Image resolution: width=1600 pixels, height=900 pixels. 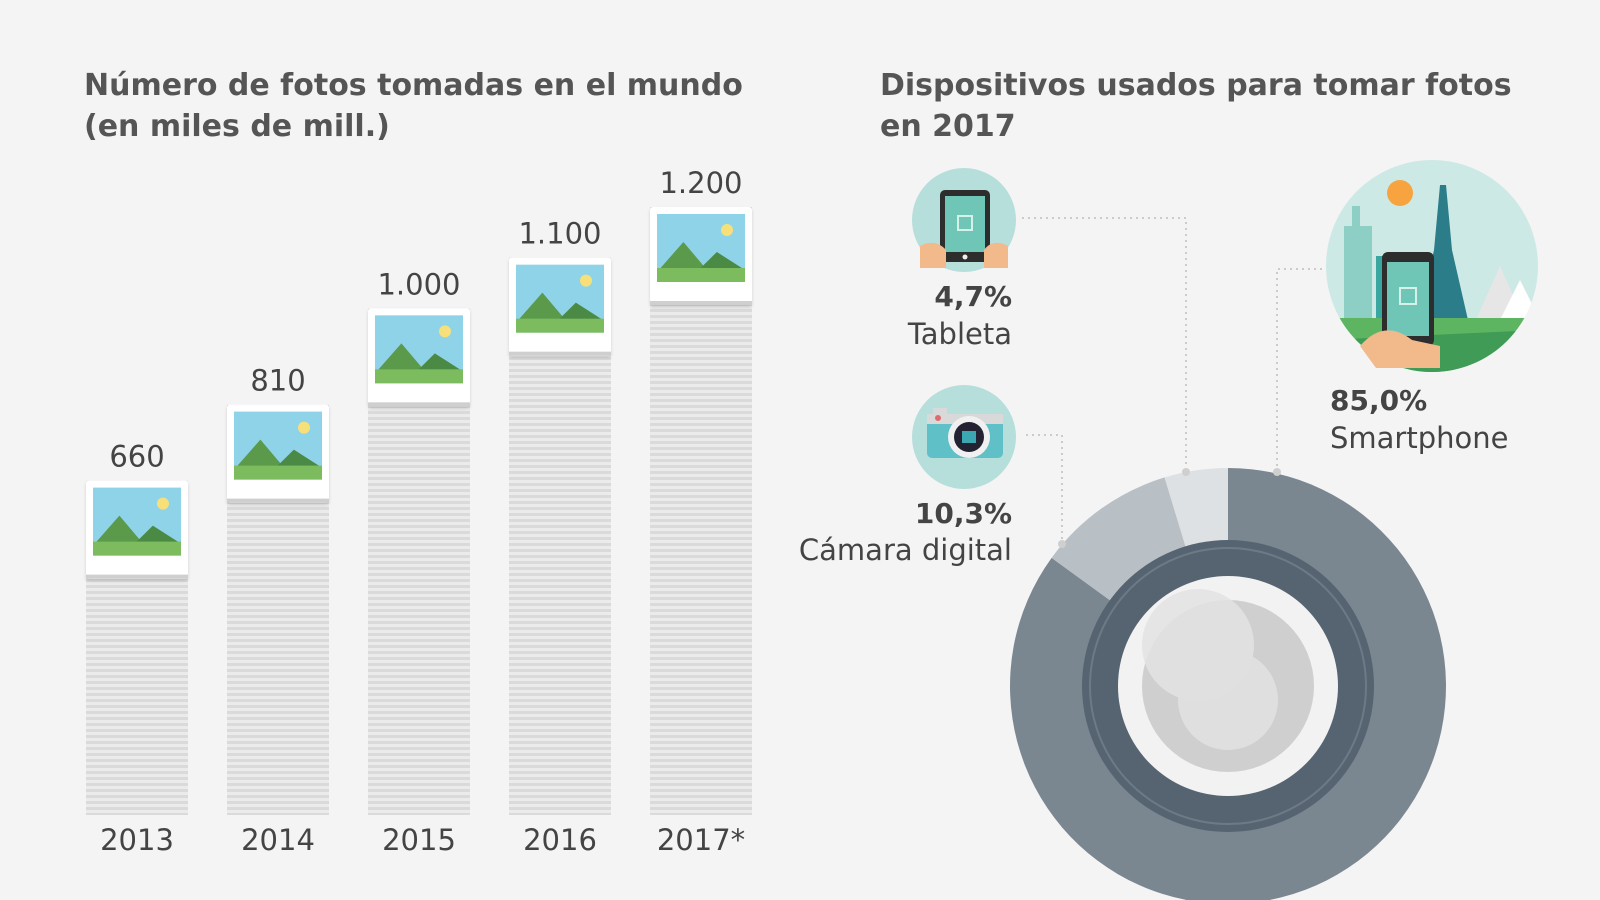 I want to click on tableta-name: Tableta, so click(x=959, y=334).